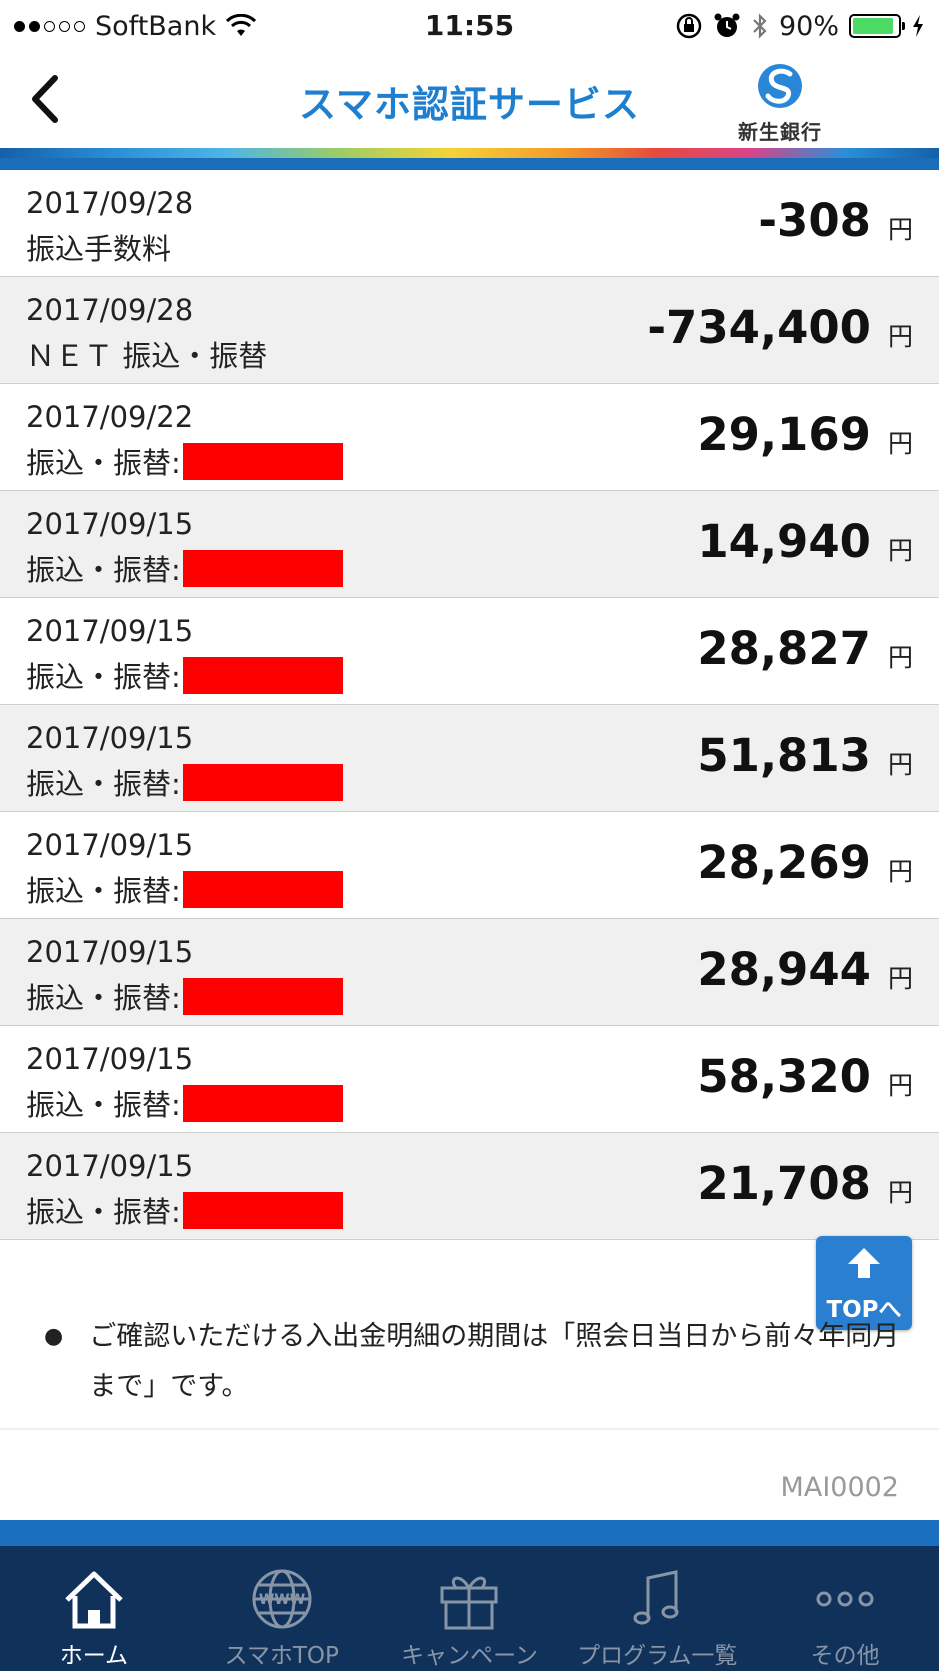 The image size is (939, 1671). Describe the element at coordinates (845, 1656) in the screenshot. I see `nav-label: その他` at that location.